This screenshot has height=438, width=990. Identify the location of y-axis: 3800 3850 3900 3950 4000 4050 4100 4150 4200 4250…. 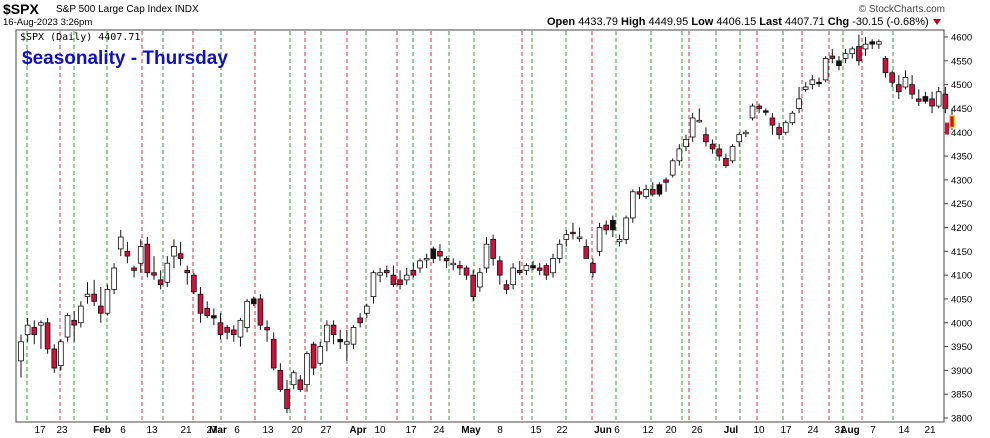
(958, 229).